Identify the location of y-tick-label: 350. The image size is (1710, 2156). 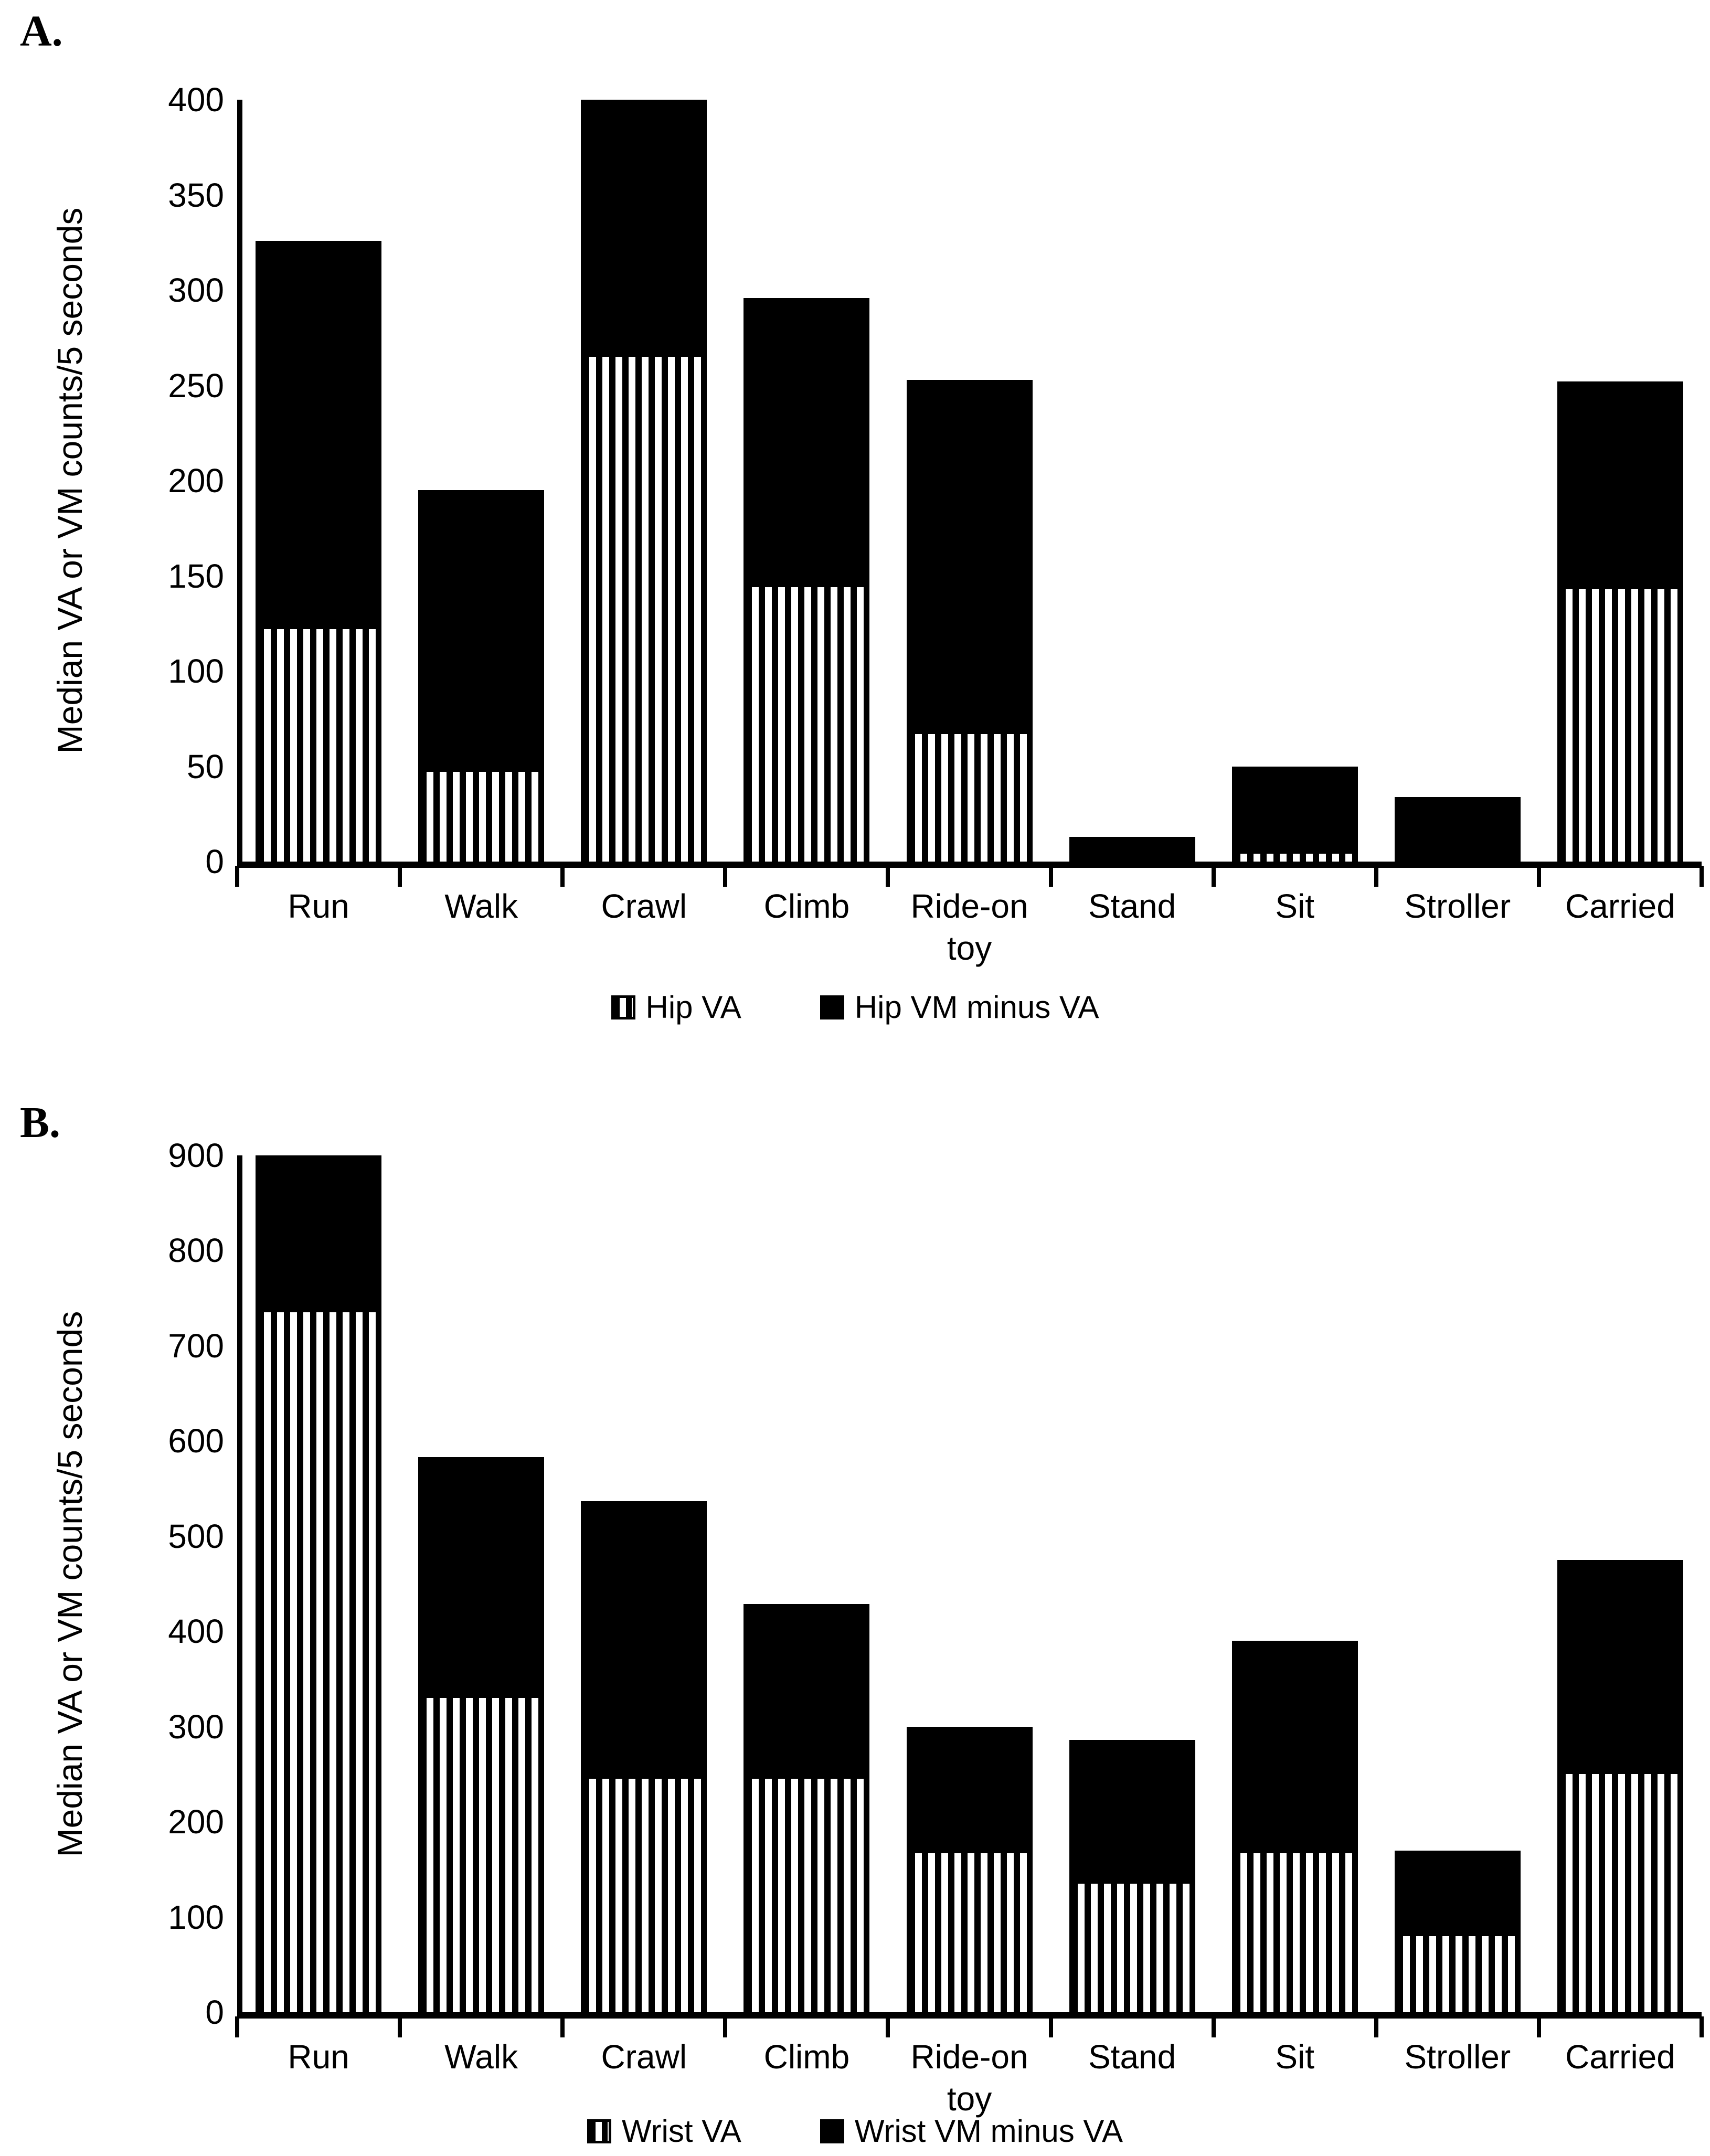
(196, 195).